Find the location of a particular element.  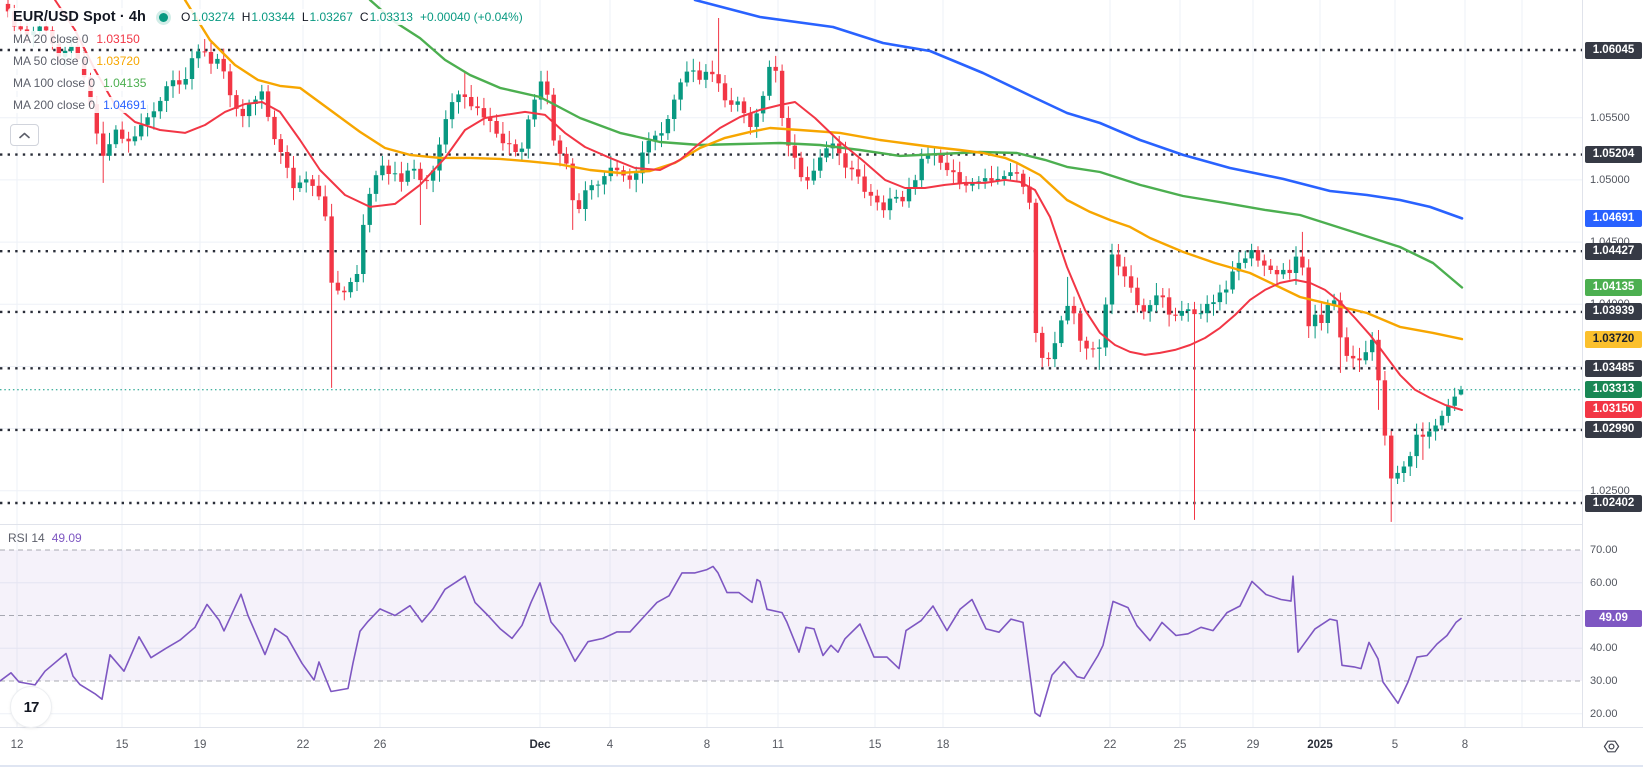

ma-price-label: 1.03720 is located at coordinates (1613, 339).